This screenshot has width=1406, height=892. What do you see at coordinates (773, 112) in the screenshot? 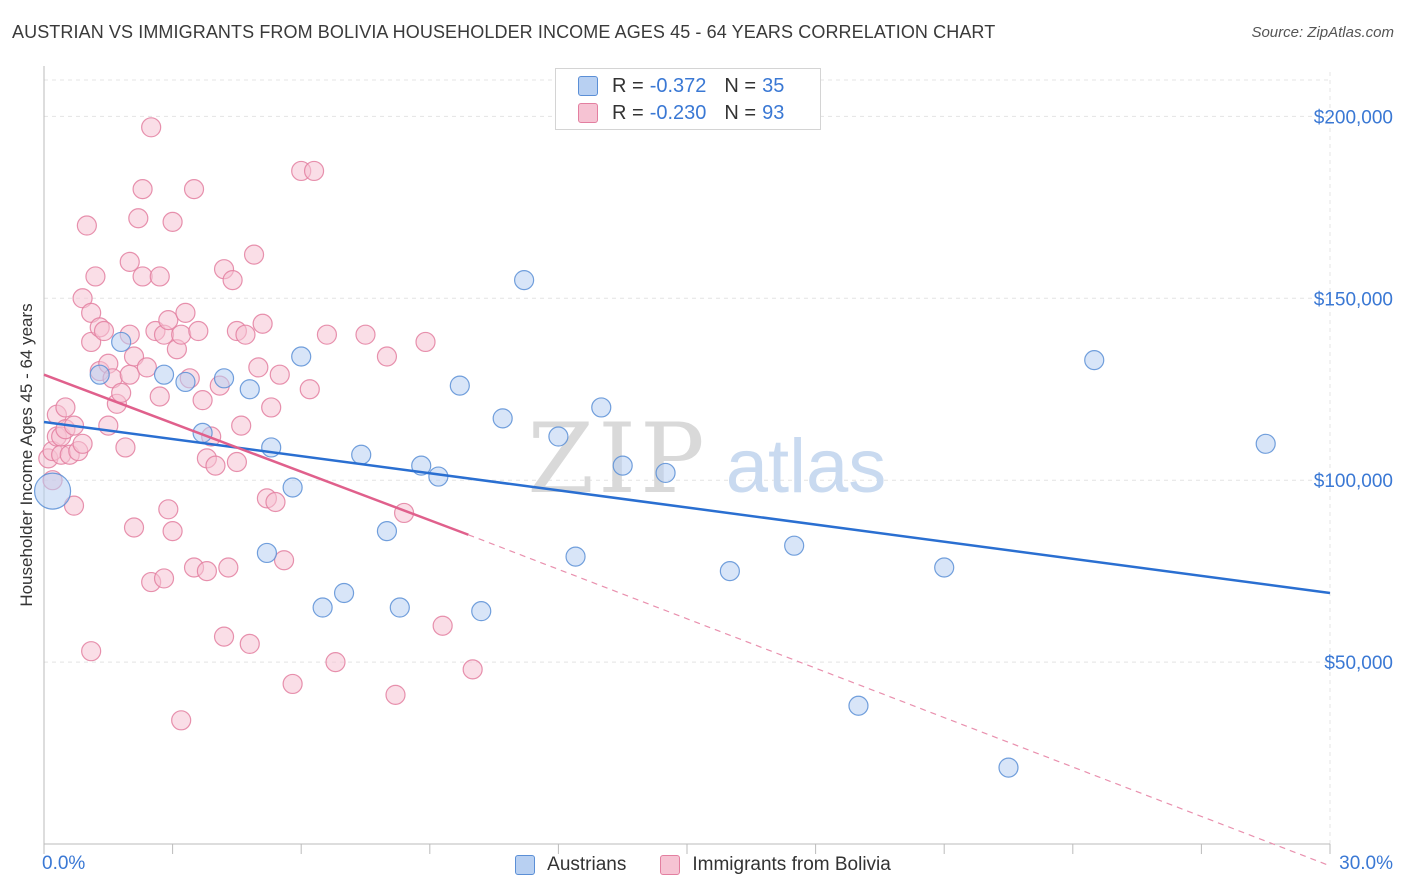
I see `legend-n-value: 93` at bounding box center [773, 112].